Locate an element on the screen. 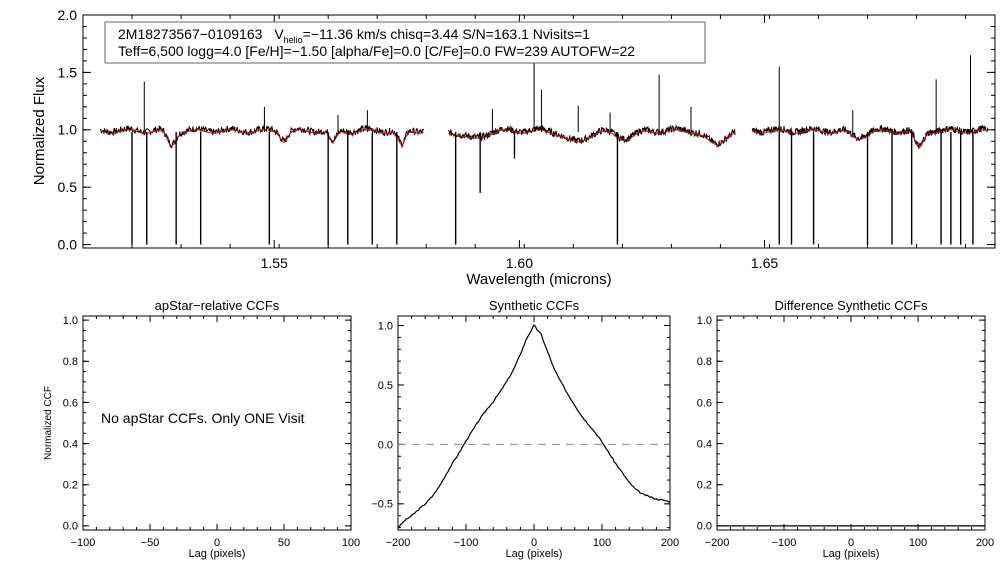  spectrum-xlabel: Wavelength (microns) is located at coordinates (538, 279).